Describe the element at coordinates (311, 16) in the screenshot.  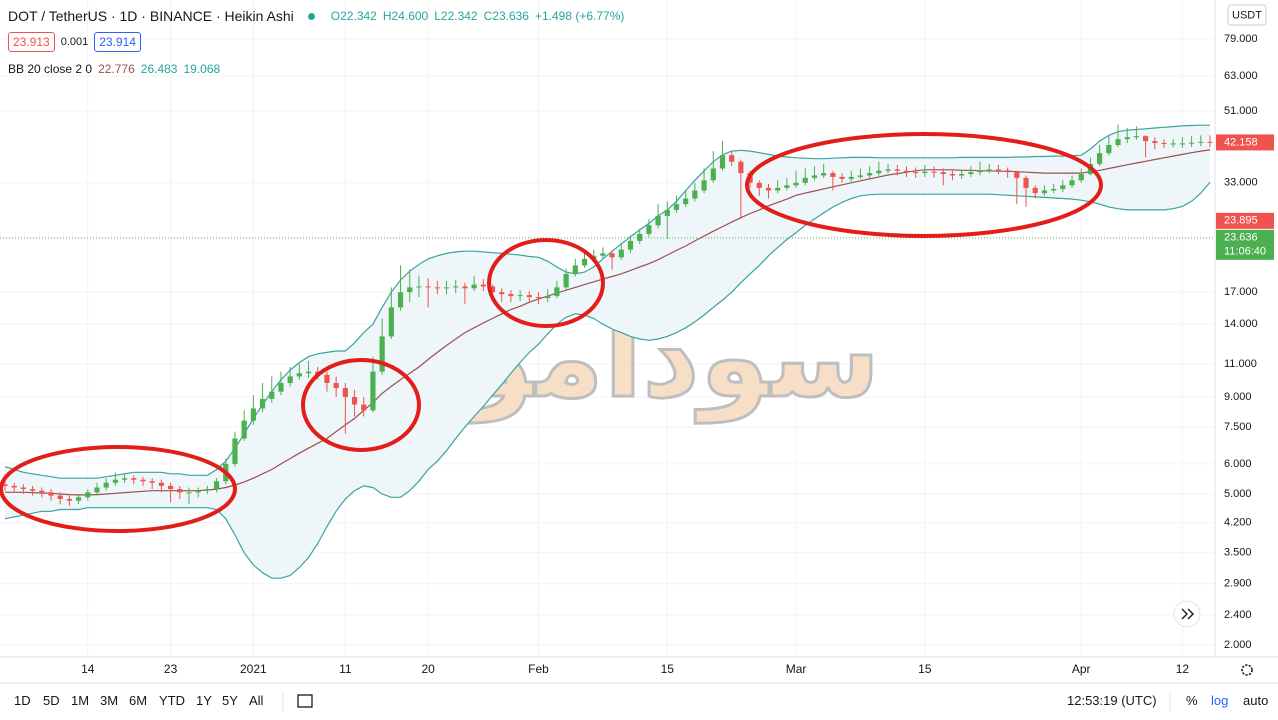
I see `status-dot` at that location.